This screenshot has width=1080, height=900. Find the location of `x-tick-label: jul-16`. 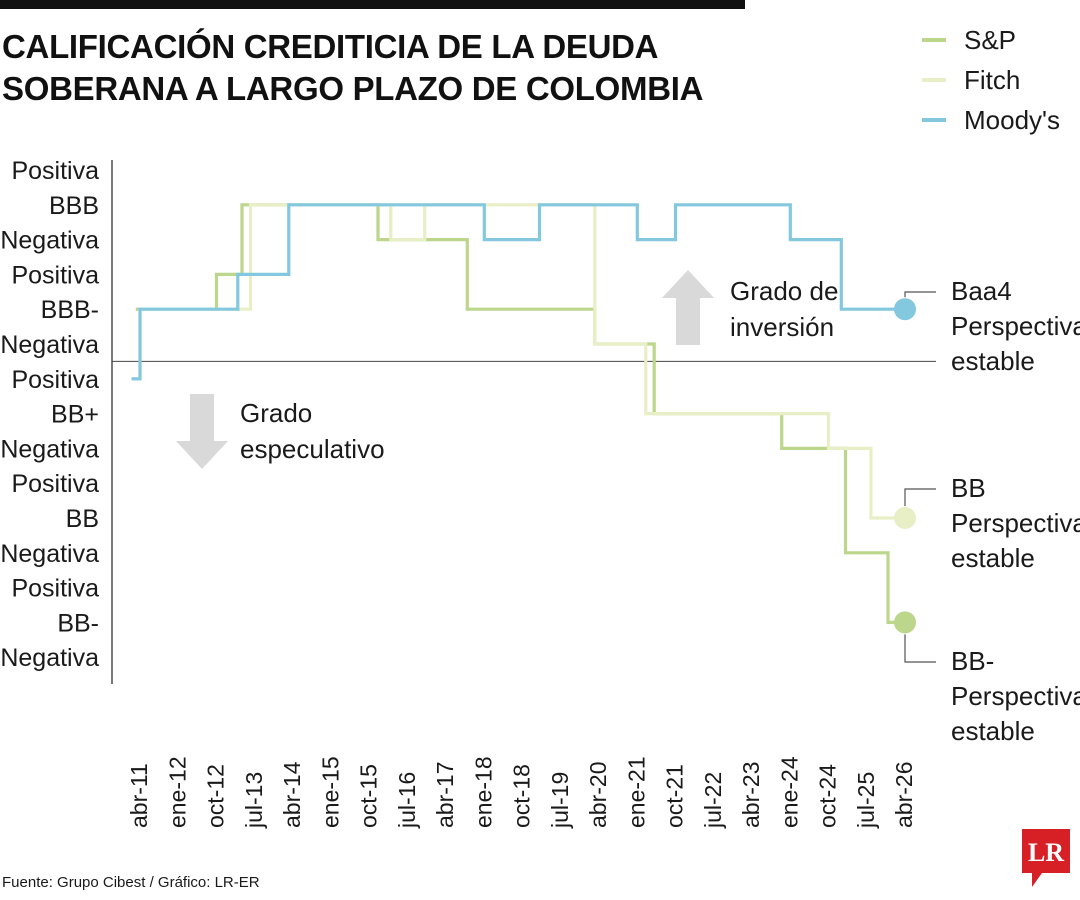

x-tick-label: jul-16 is located at coordinates (407, 800).